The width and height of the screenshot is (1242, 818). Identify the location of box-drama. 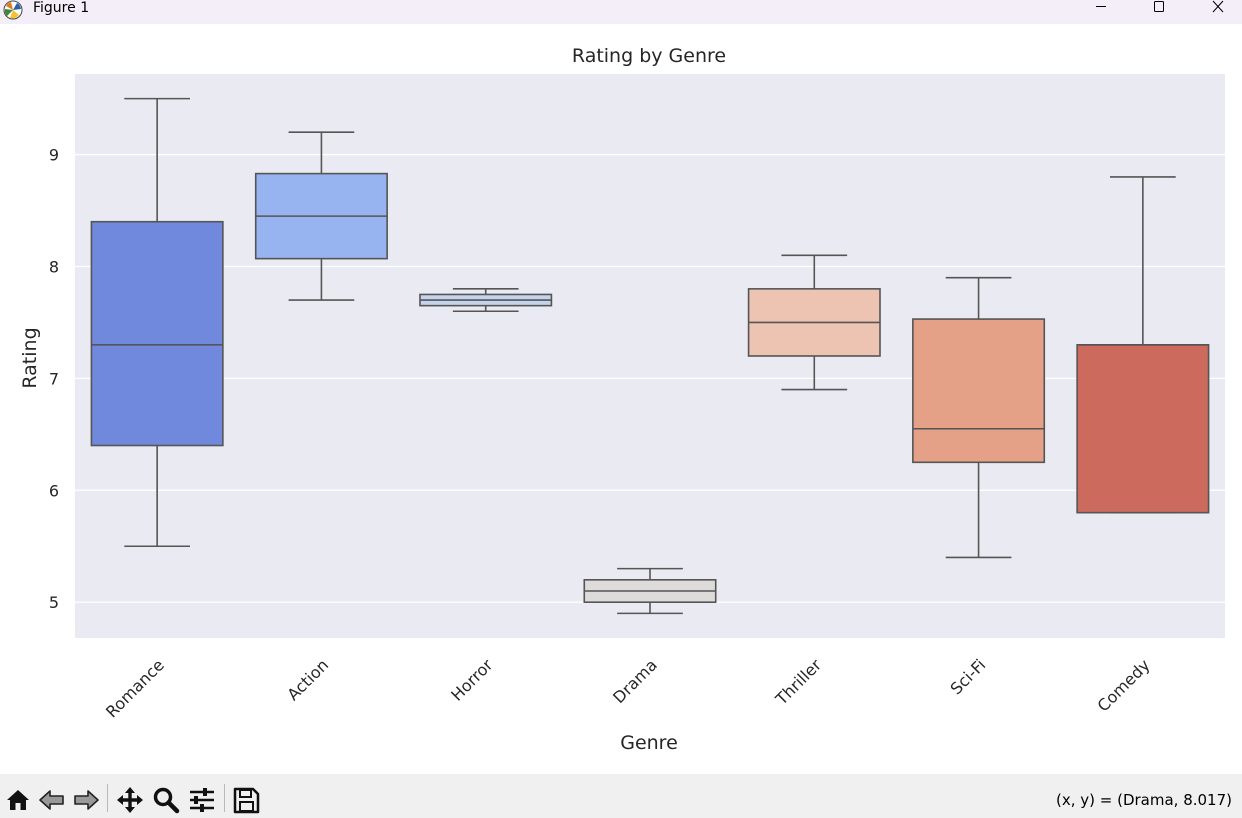
(650, 591).